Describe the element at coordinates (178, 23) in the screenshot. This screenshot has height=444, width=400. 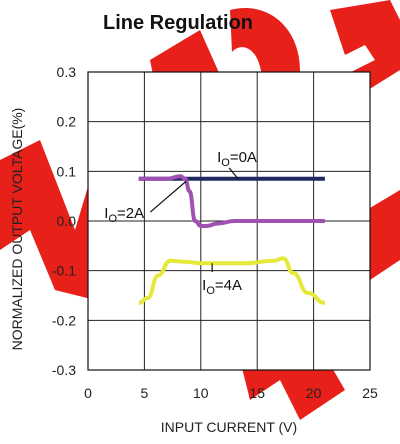
I see `chart-title: Line Regulation` at that location.